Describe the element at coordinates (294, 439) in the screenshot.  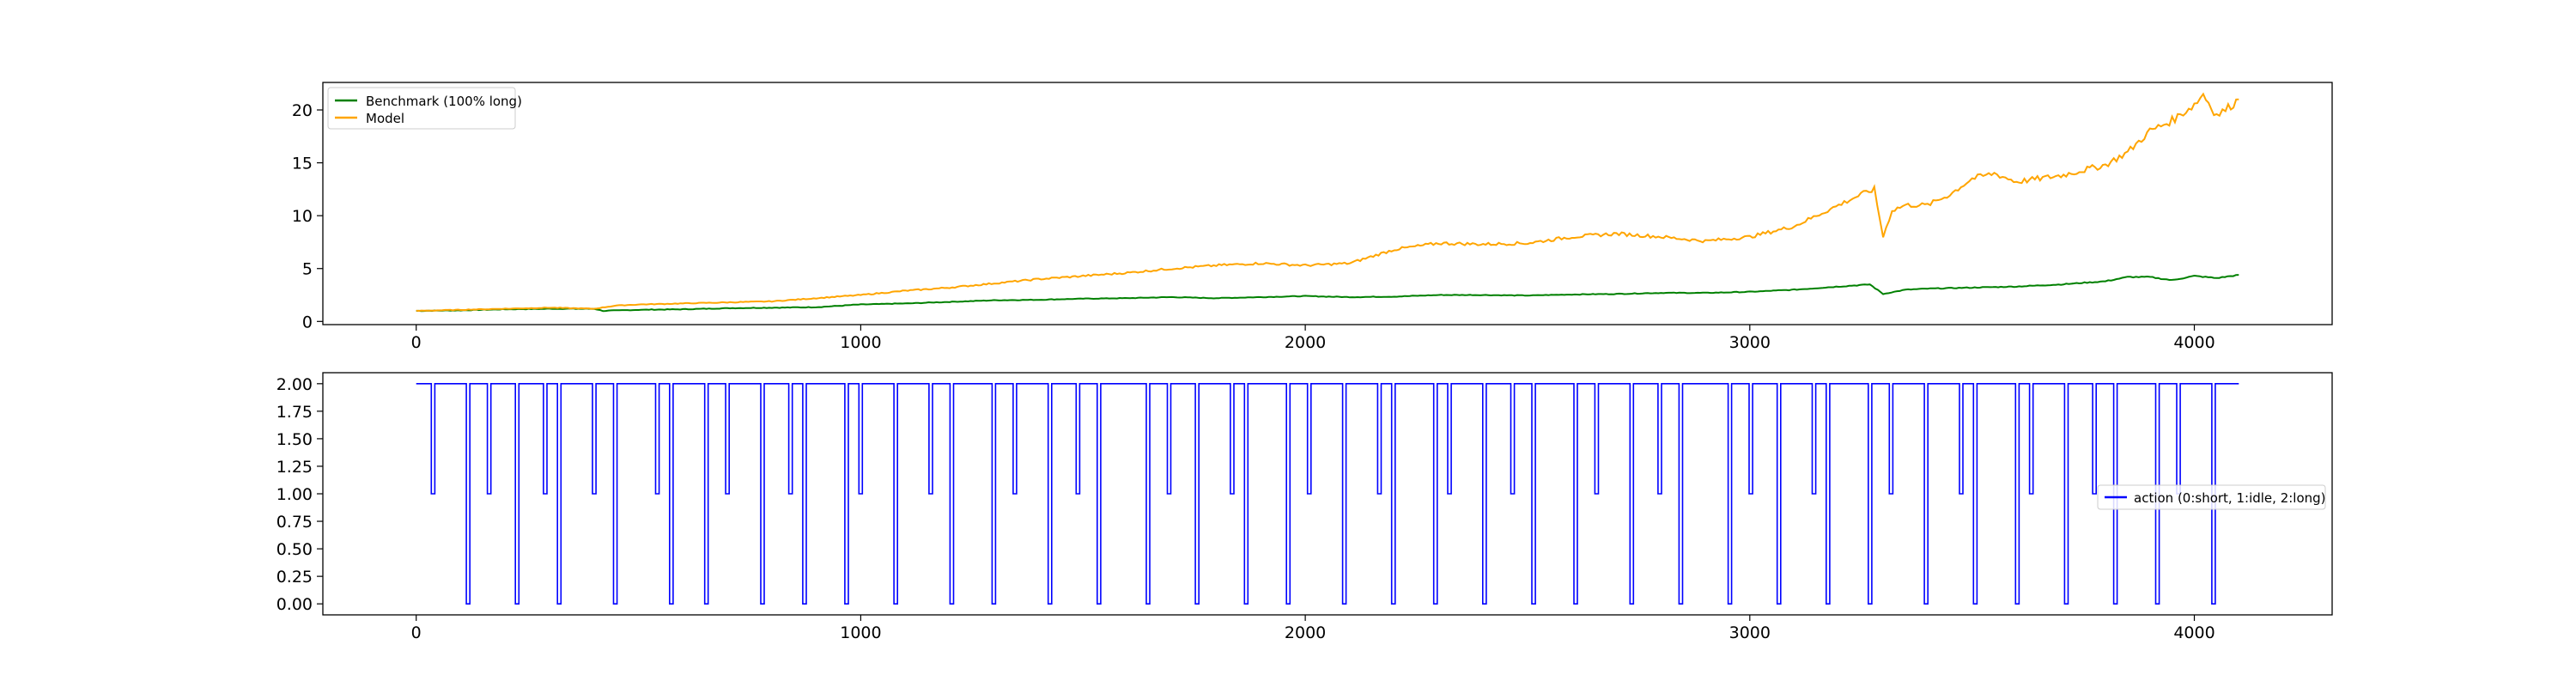
I see `action-y-tick-label: 1.50` at that location.